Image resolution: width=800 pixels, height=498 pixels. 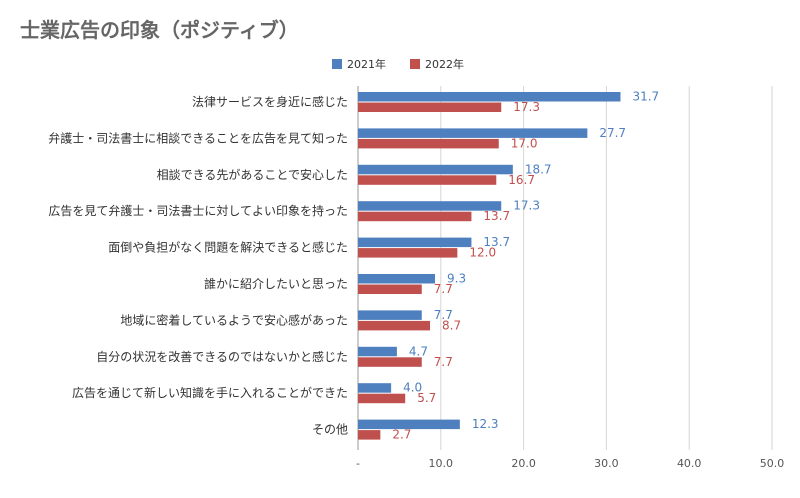 What do you see at coordinates (366, 64) in the screenshot?
I see `legend-label: 2021年` at bounding box center [366, 64].